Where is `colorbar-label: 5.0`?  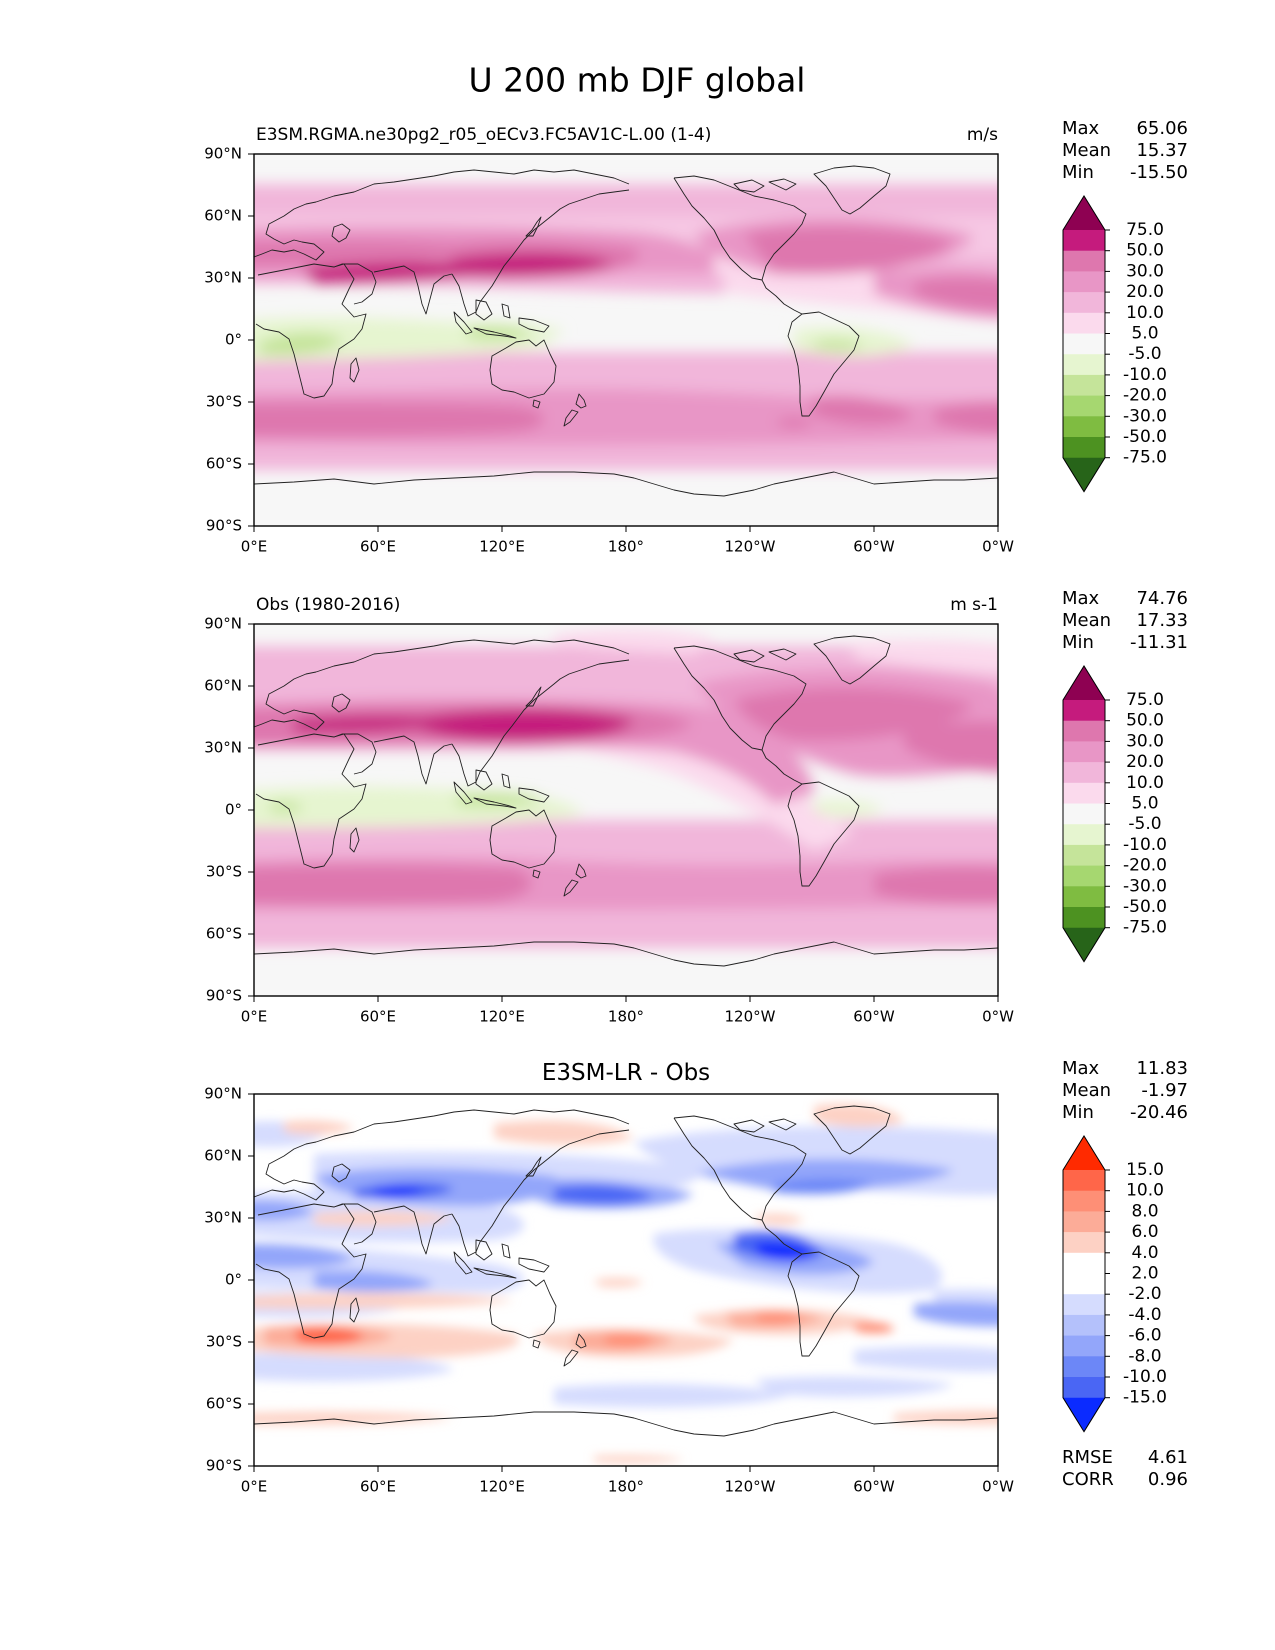
colorbar-label: 5.0 is located at coordinates (1144, 804).